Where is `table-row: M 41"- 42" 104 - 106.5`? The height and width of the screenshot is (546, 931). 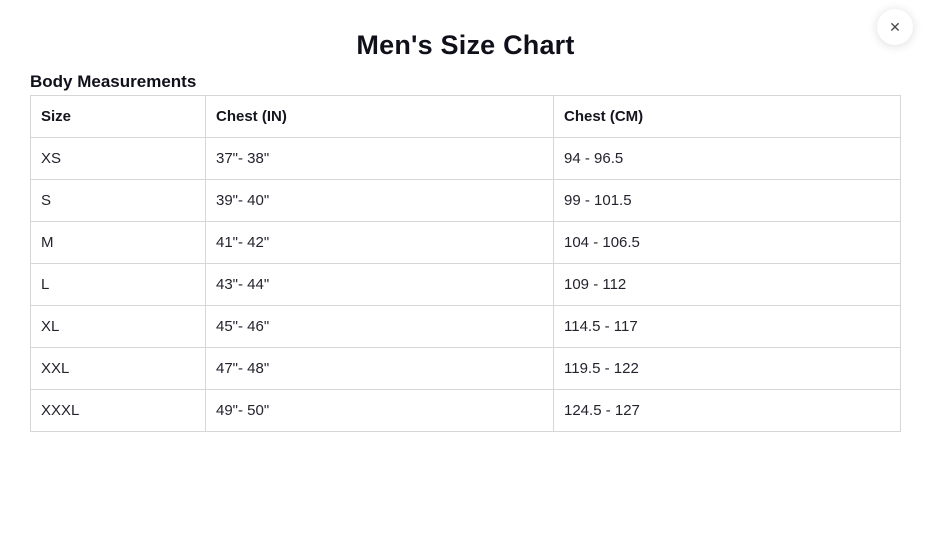
table-row: M 41"- 42" 104 - 106.5 is located at coordinates (465, 242).